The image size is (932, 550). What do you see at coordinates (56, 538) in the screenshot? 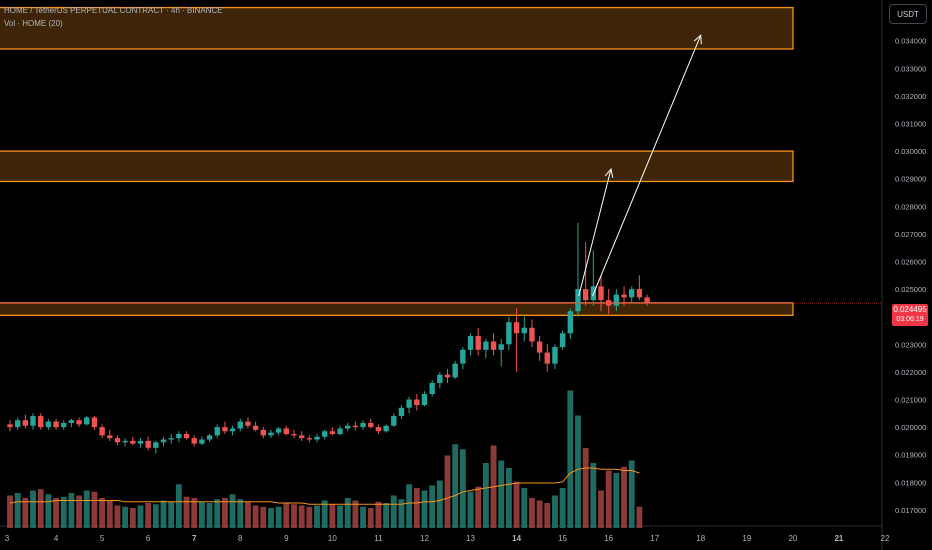
I see `time-tick-label: 4` at bounding box center [56, 538].